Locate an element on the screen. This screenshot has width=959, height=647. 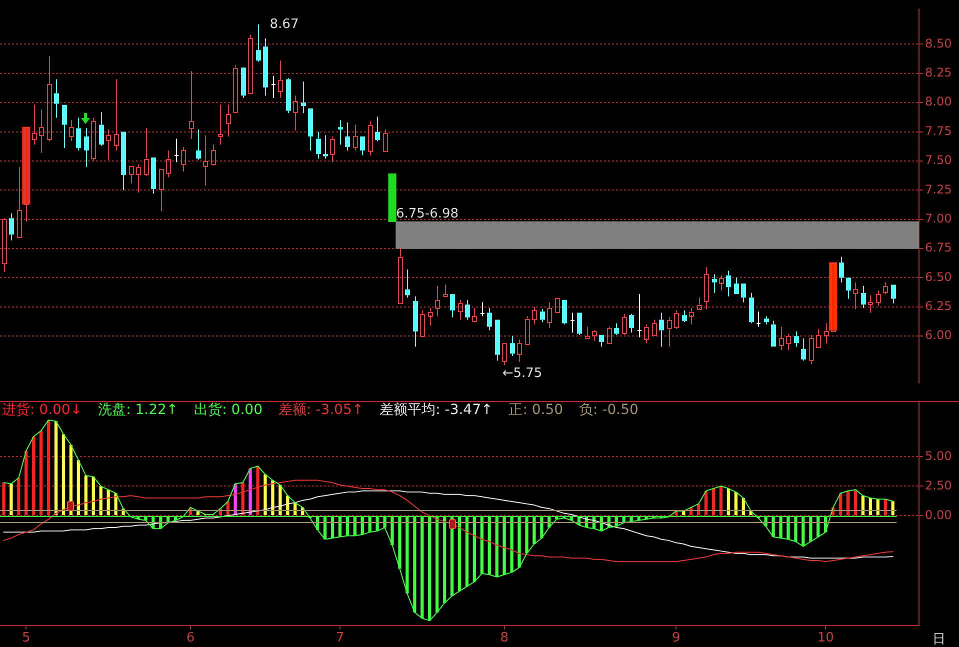
y-tick-label: 7.75 is located at coordinates (938, 131).